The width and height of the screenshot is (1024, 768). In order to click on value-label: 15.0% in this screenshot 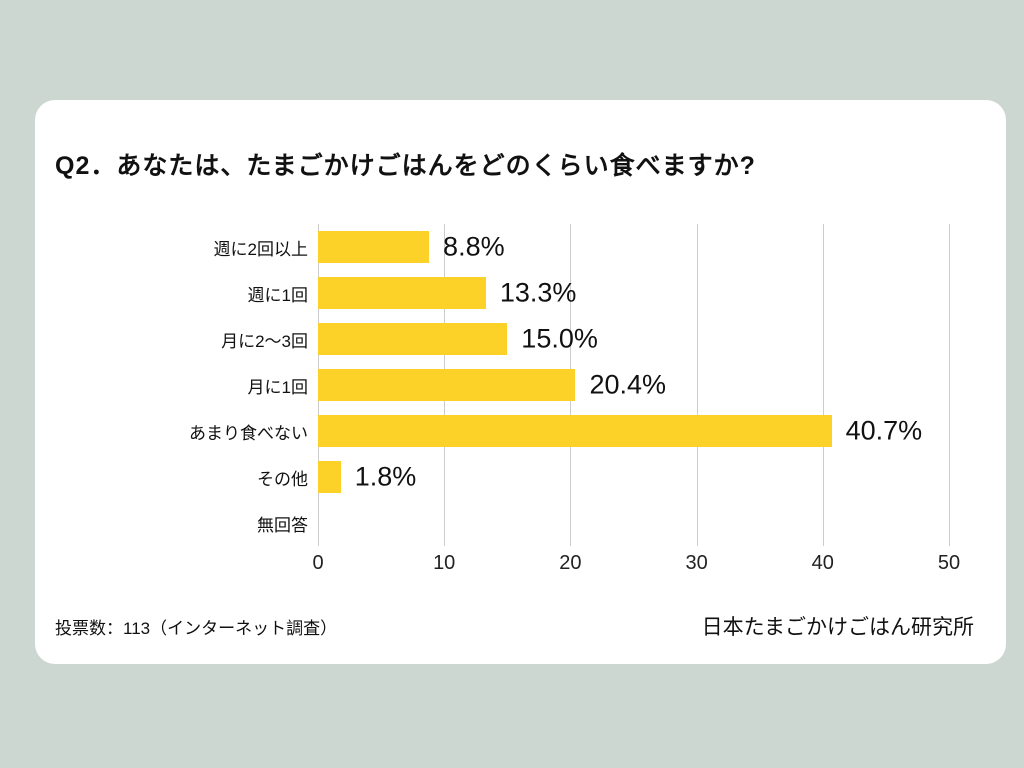, I will do `click(559, 338)`.